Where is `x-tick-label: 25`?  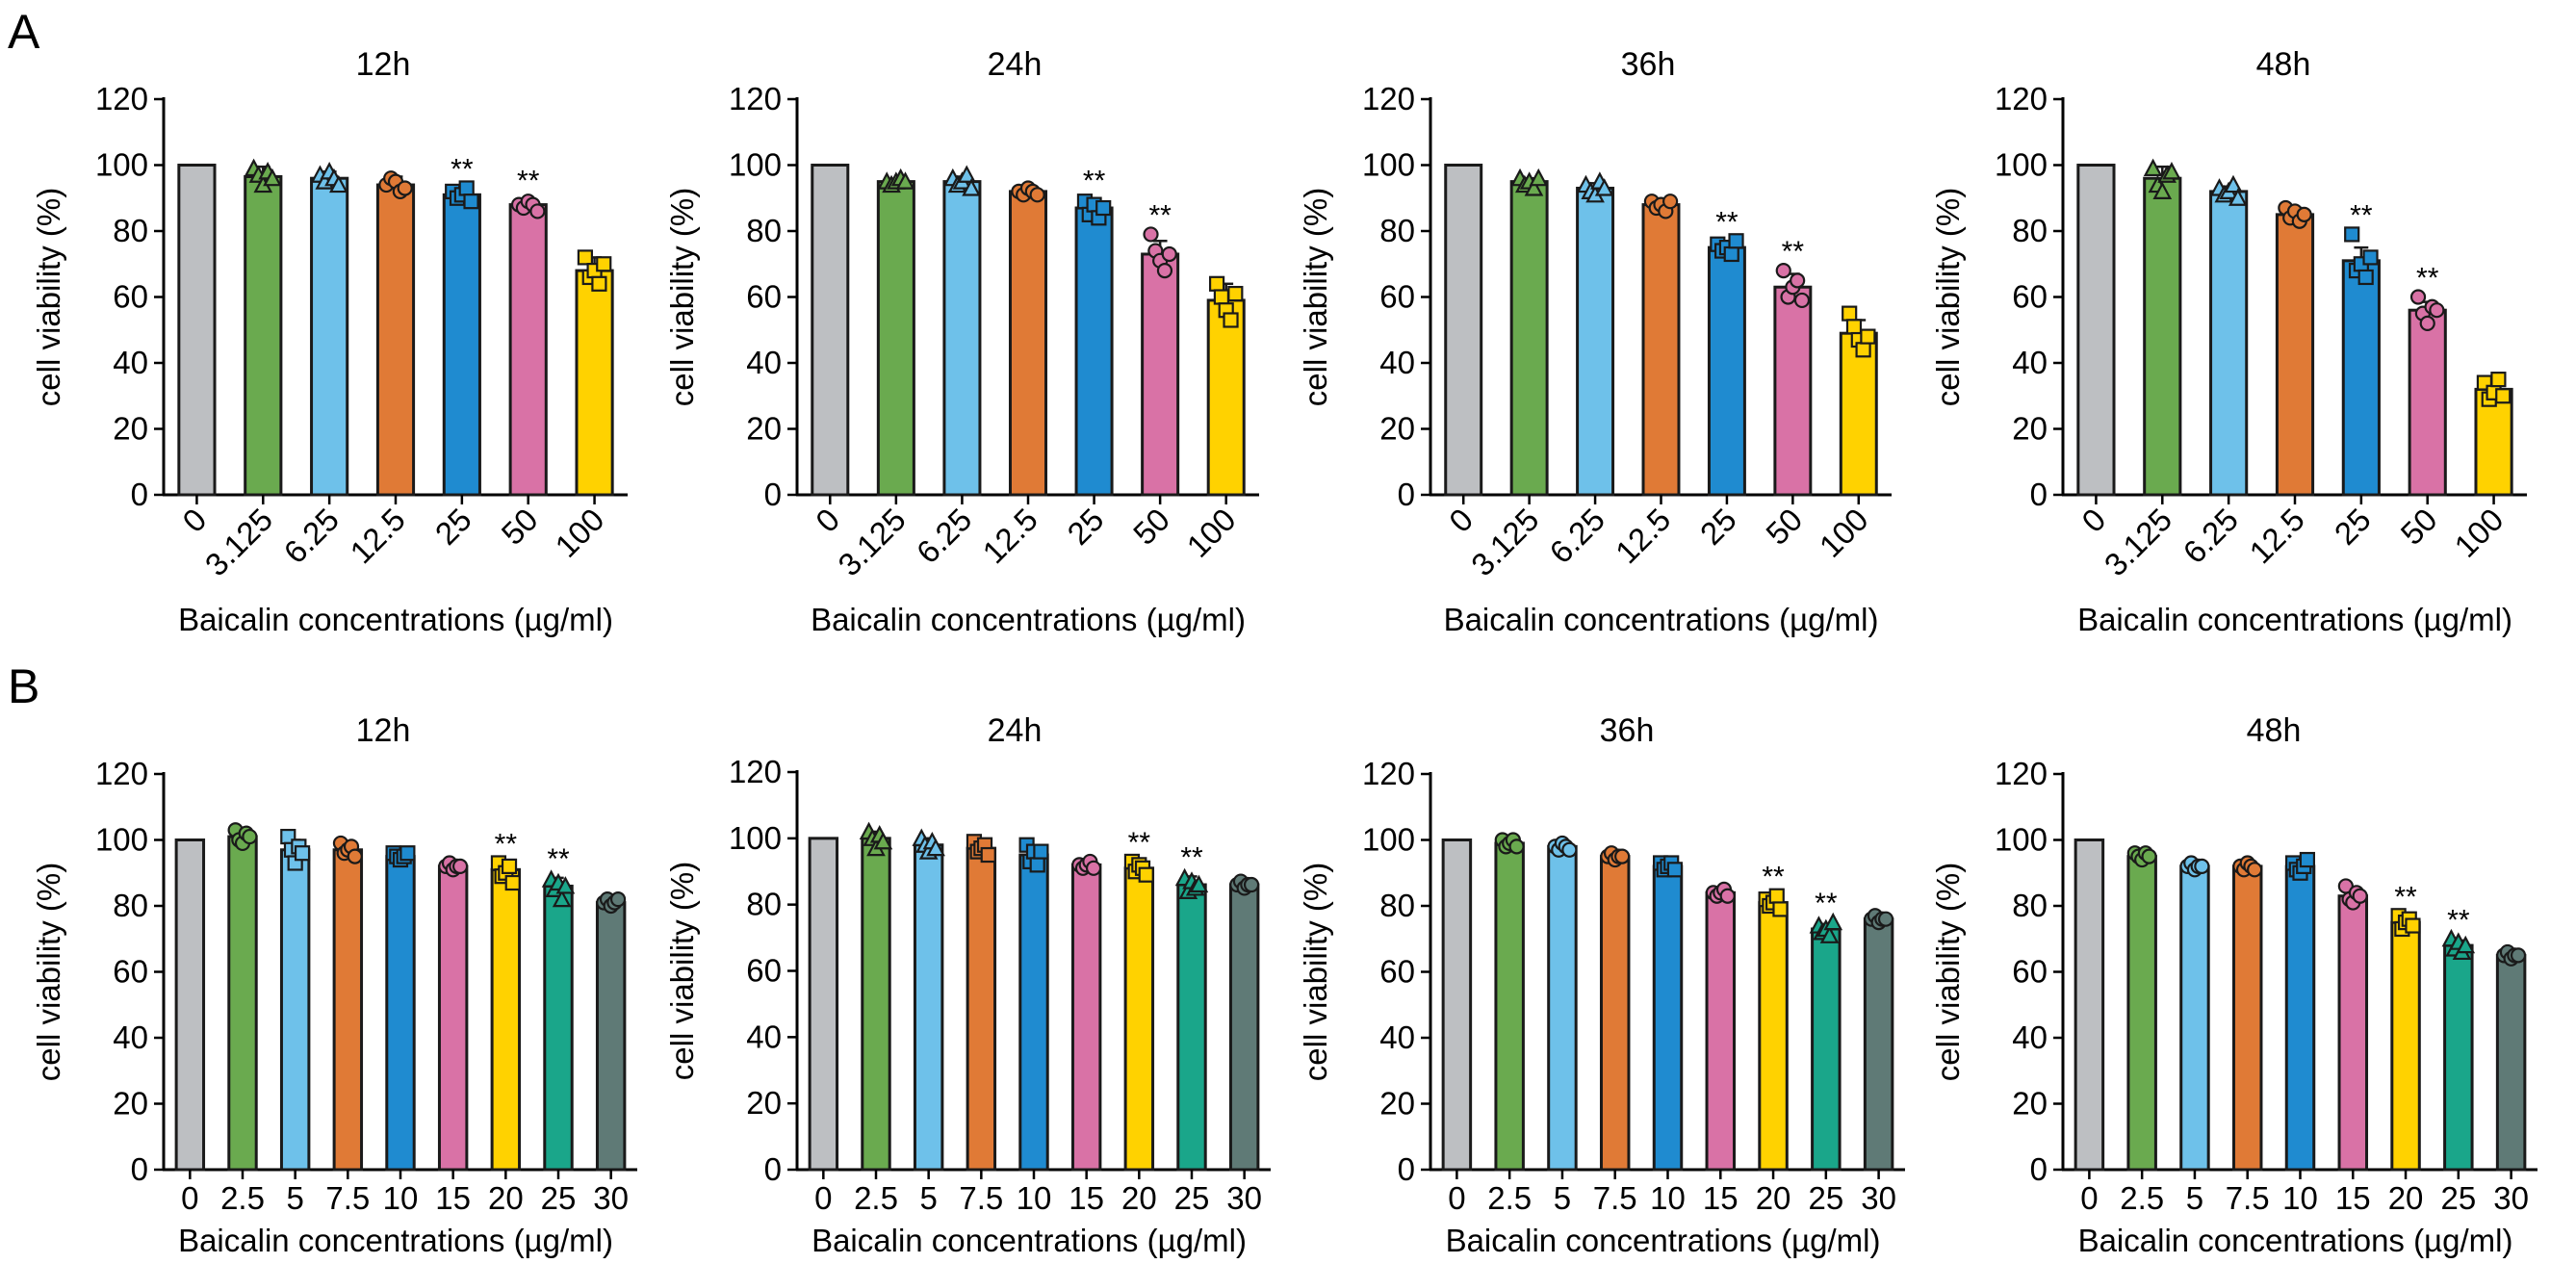 x-tick-label: 25 is located at coordinates (2353, 527).